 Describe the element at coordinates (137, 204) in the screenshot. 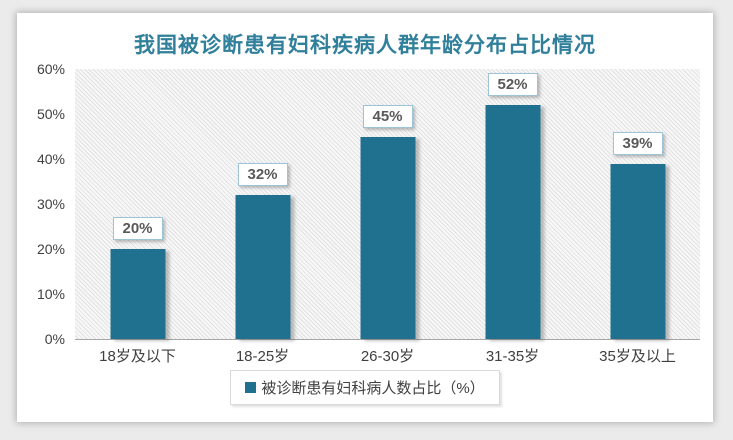

I see `bar-slot: 20%` at that location.